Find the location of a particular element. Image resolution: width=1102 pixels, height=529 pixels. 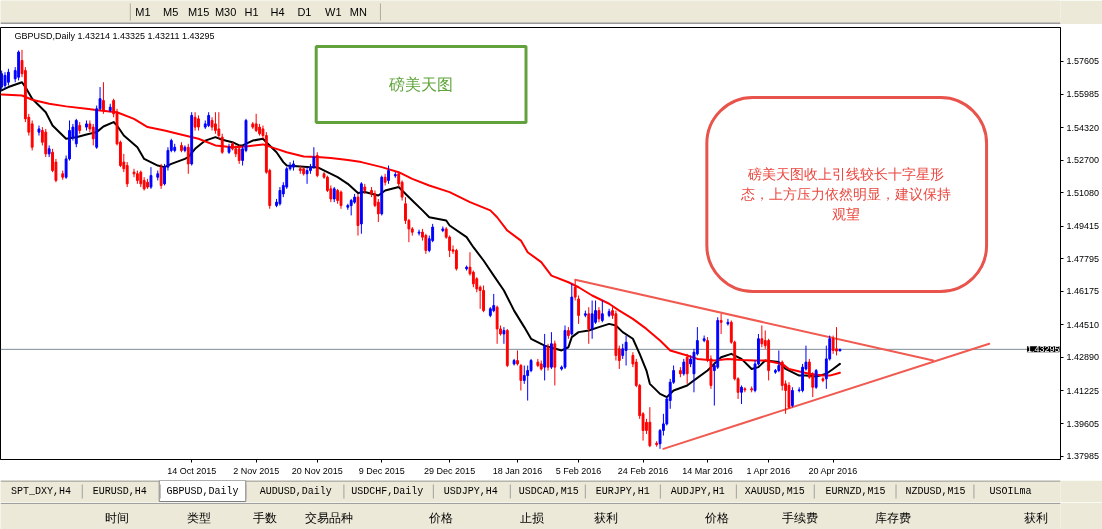

text: 类型 is located at coordinates (198, 517).